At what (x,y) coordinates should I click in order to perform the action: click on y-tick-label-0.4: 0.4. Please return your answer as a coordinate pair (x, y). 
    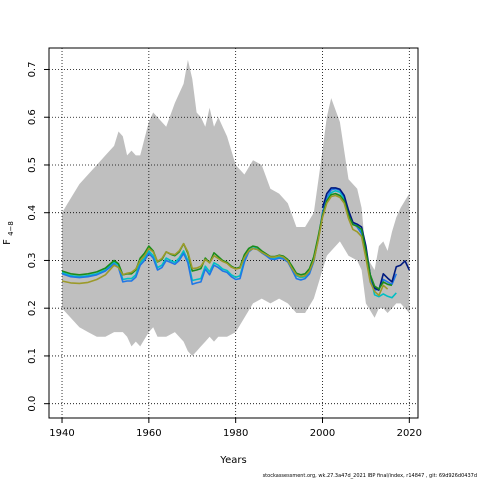
    Looking at the image, I should click on (32, 213).